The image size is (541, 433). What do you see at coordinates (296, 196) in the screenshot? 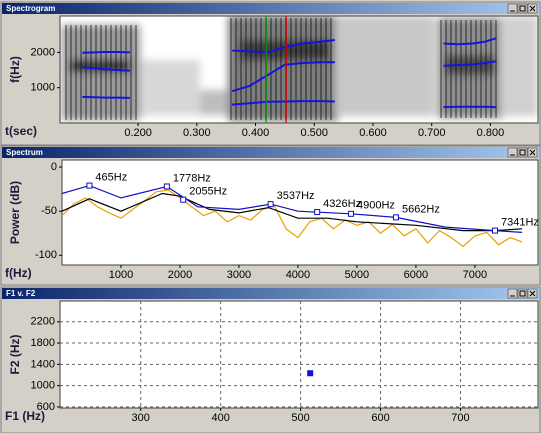
I see `peak-label: 3537Hz` at bounding box center [296, 196].